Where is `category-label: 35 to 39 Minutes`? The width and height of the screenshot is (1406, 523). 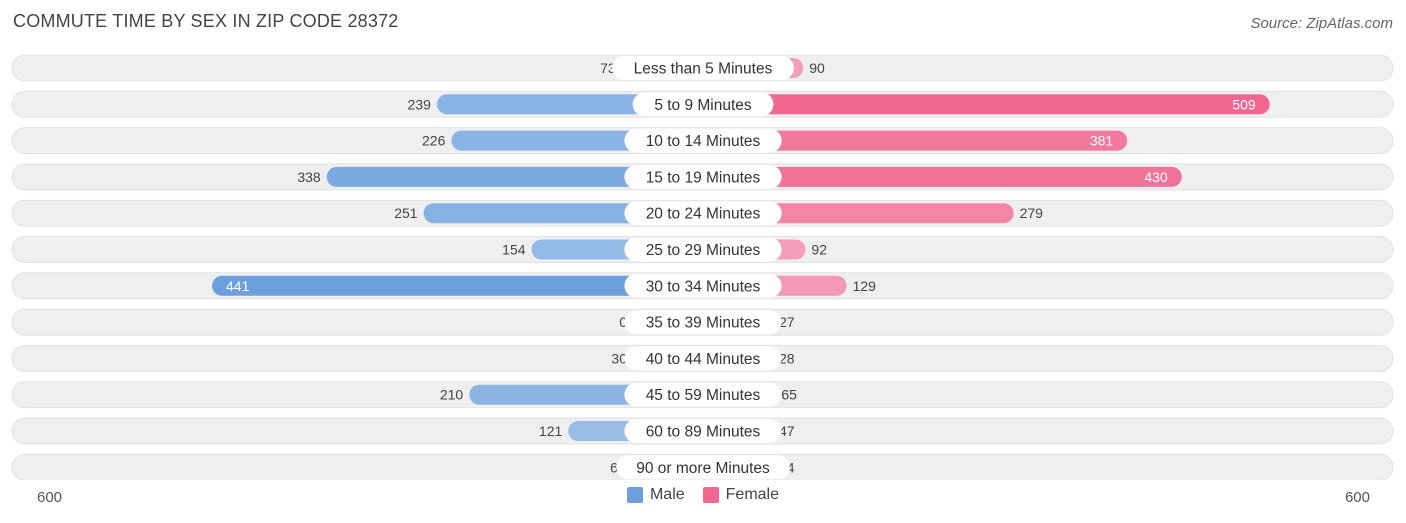
category-label: 35 to 39 Minutes is located at coordinates (703, 323).